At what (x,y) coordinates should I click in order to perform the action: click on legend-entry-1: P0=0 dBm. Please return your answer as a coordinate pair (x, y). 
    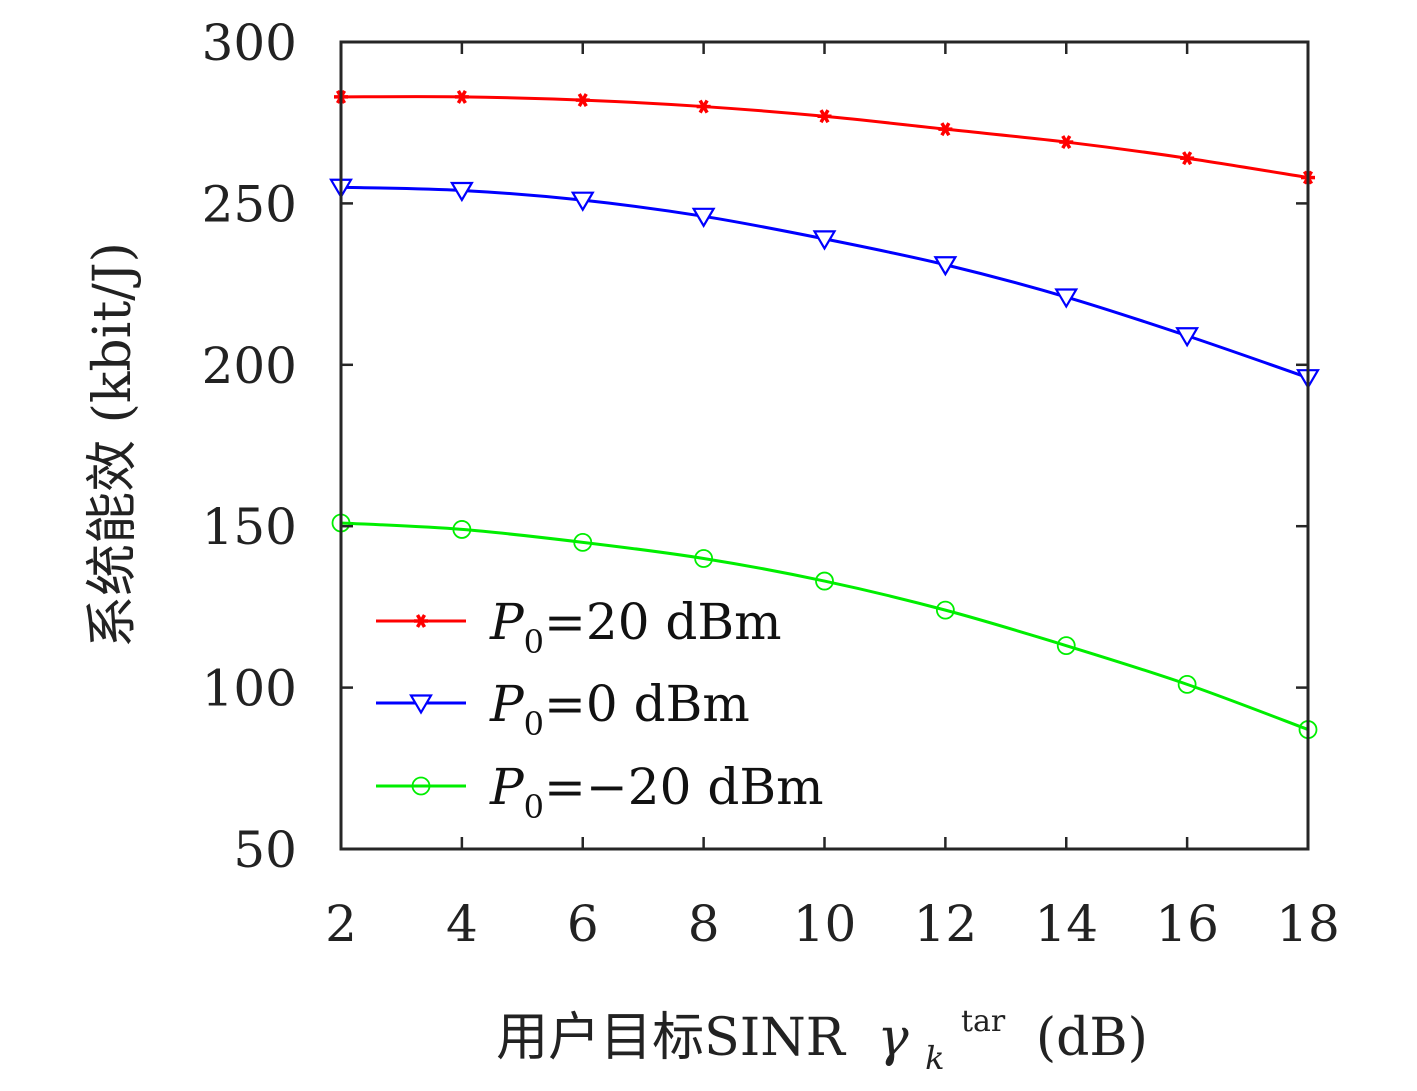
    Looking at the image, I should click on (563, 709).